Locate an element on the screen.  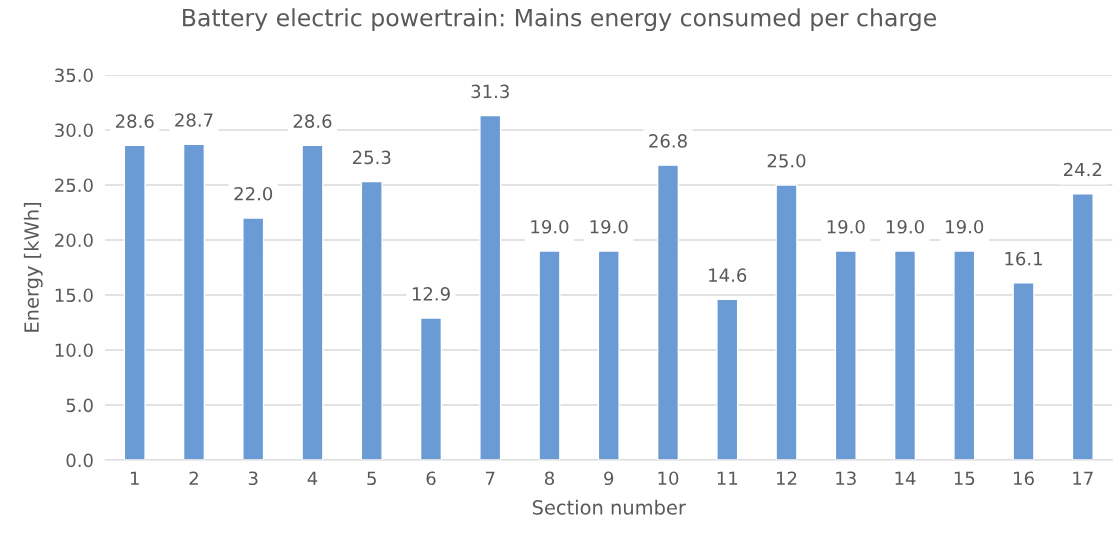
data-label: 26.8 is located at coordinates (668, 141).